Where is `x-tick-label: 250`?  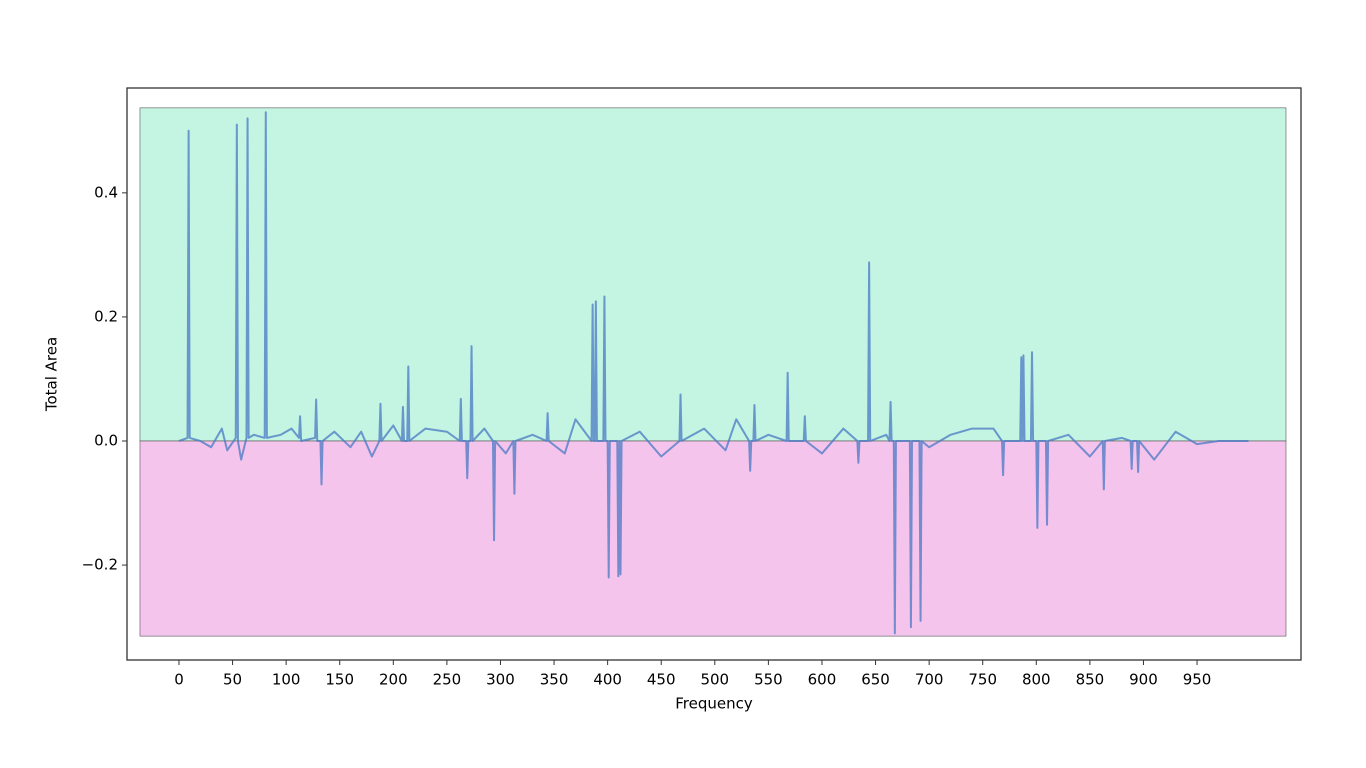 x-tick-label: 250 is located at coordinates (447, 680).